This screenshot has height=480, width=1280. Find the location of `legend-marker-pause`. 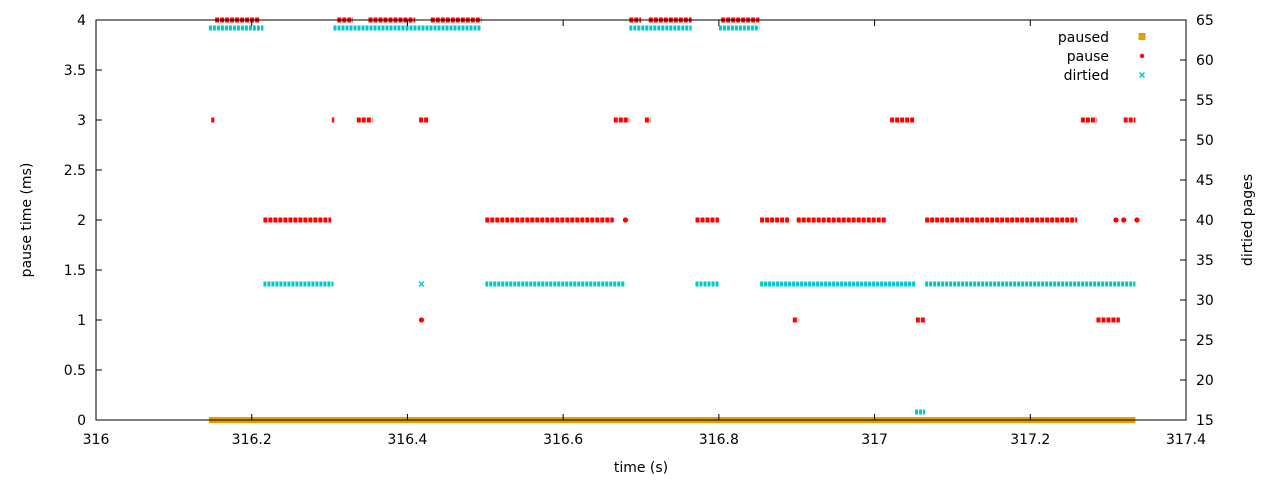

legend-marker-pause is located at coordinates (1142, 56).